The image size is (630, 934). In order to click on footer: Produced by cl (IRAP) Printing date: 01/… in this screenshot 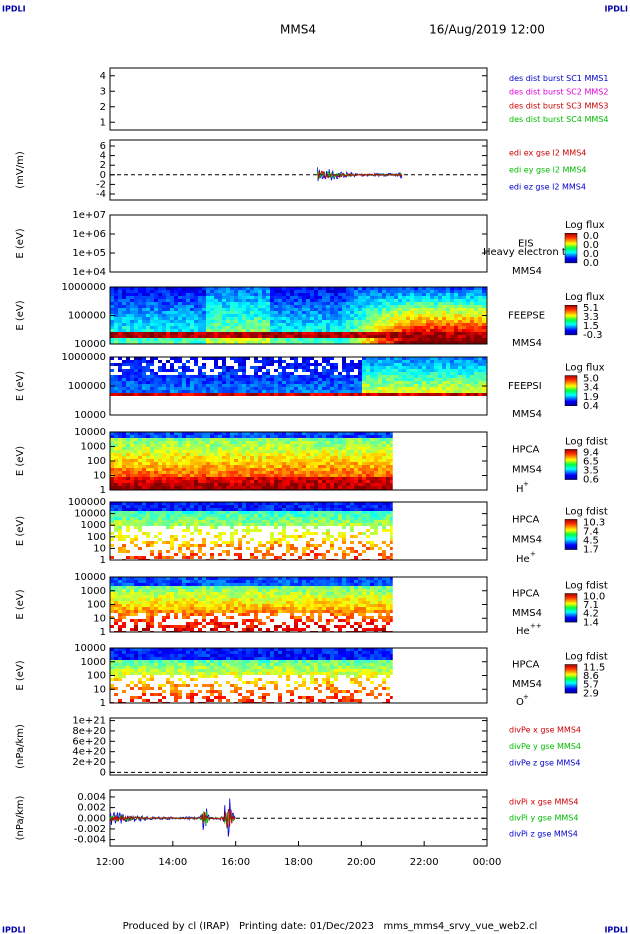, I will do `click(330, 926)`.